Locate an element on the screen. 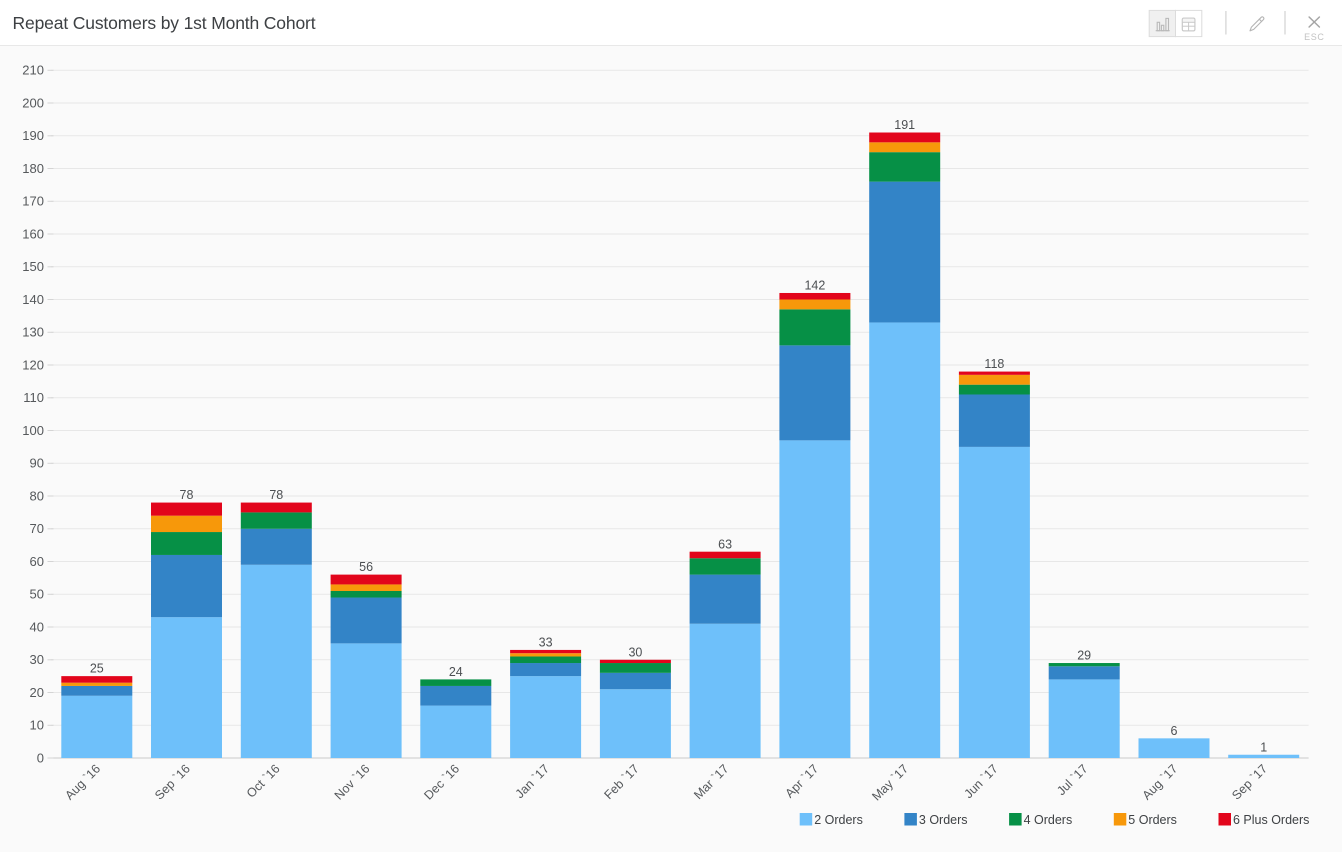 The width and height of the screenshot is (1342, 852). svg-text: Sep `16 is located at coordinates (172, 782).